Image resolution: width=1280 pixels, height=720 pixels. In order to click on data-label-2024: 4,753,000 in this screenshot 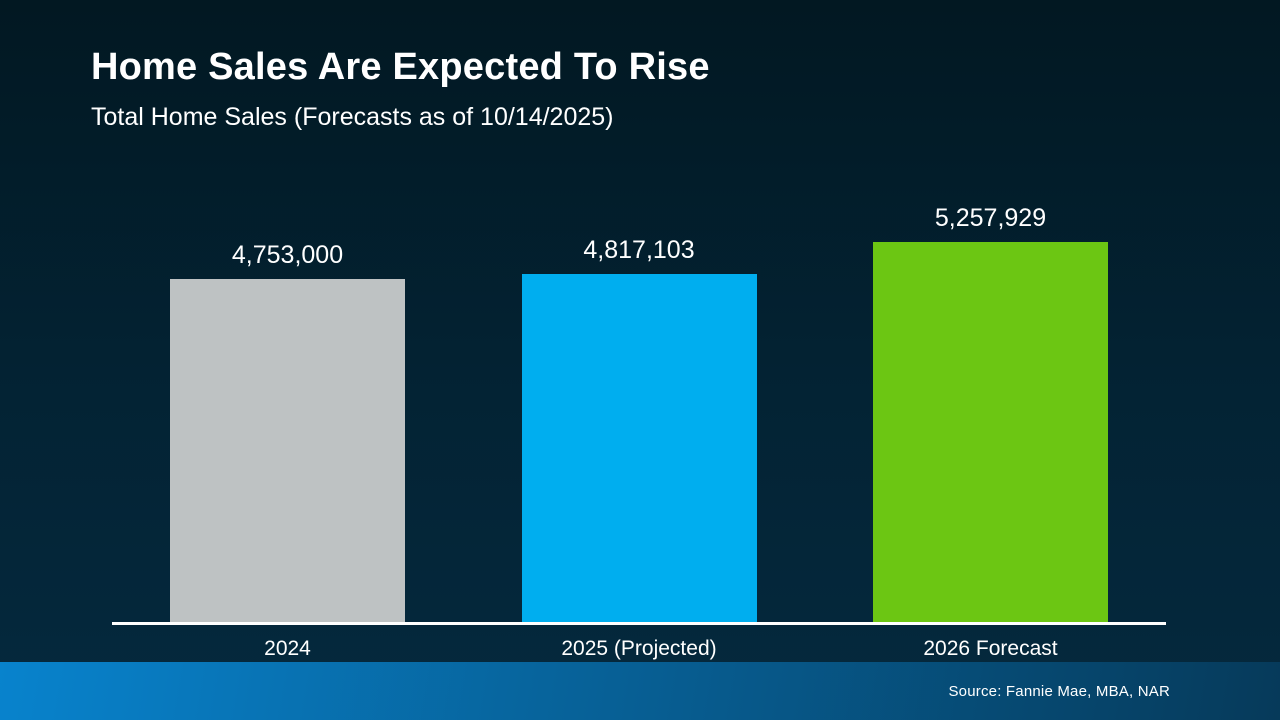, I will do `click(287, 255)`.